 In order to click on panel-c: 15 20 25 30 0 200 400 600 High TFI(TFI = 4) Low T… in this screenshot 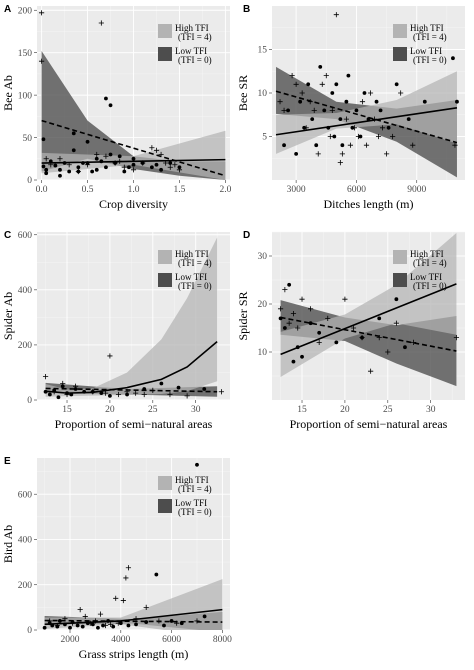, I will do `click(115, 330)`.